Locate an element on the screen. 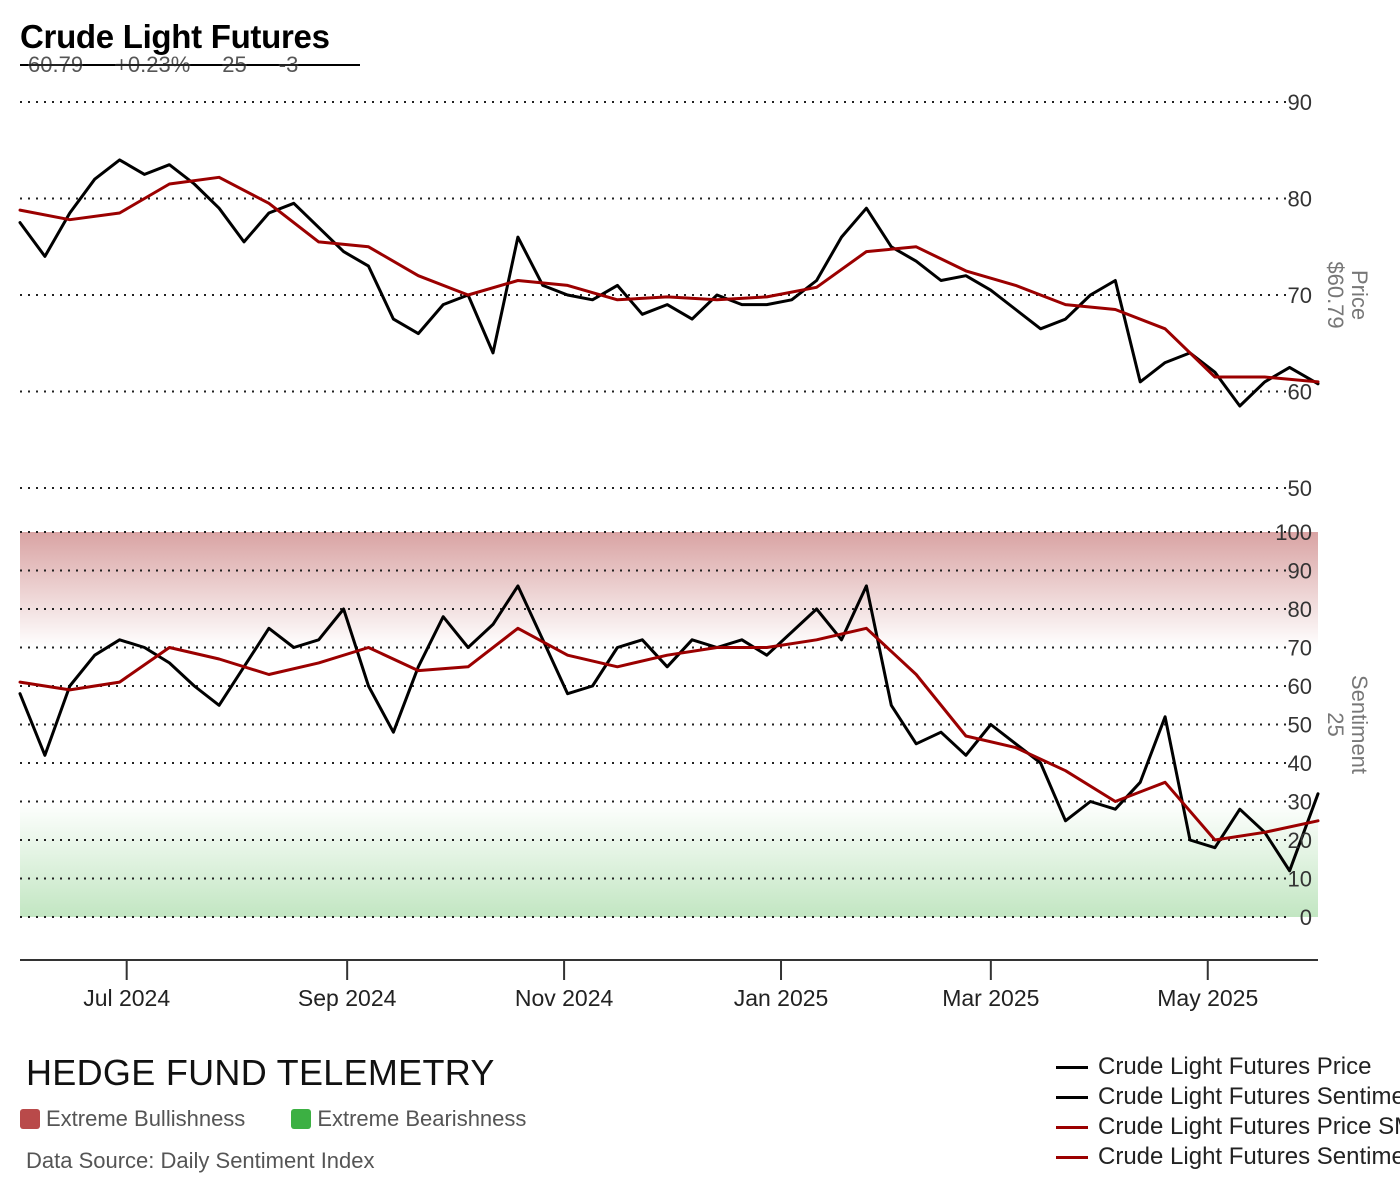  y-tick-label: 100 is located at coordinates (1293, 532).